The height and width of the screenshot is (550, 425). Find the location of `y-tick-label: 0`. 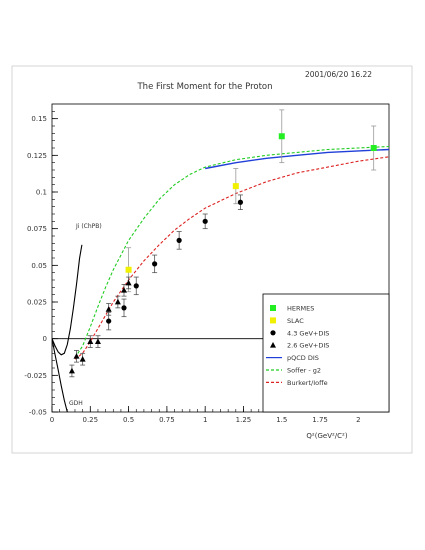

y-tick-label: 0 is located at coordinates (45, 339).